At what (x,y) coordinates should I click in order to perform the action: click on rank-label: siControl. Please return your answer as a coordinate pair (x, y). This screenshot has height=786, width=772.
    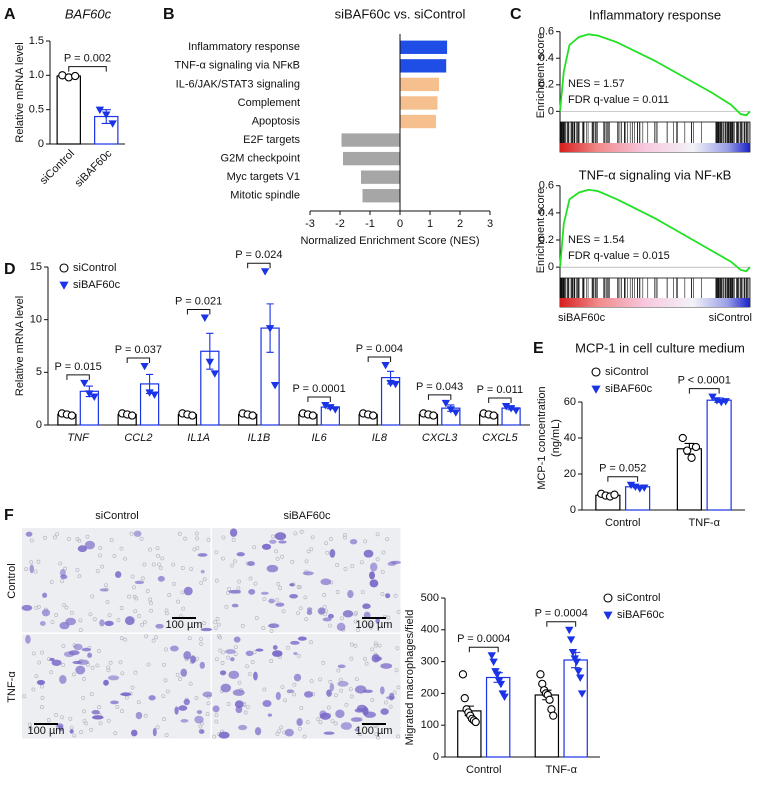
    Looking at the image, I should click on (730, 318).